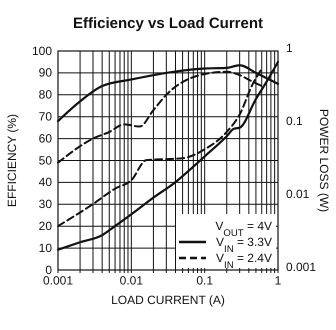 This screenshot has height=330, width=336. I want to click on y-tick-label: 0.01, so click(298, 194).